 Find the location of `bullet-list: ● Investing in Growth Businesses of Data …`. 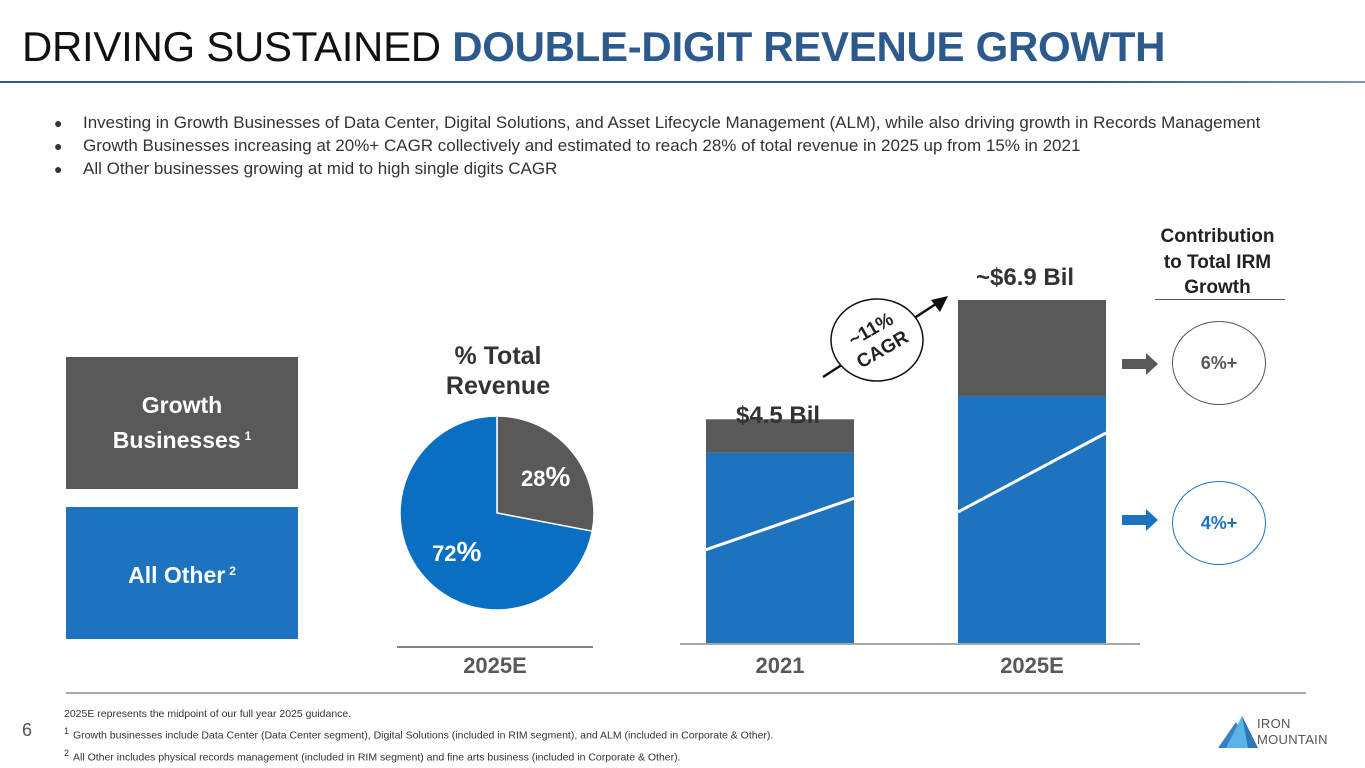

bullet-list: ● Investing in Growth Businesses of Data … is located at coordinates (680, 146).